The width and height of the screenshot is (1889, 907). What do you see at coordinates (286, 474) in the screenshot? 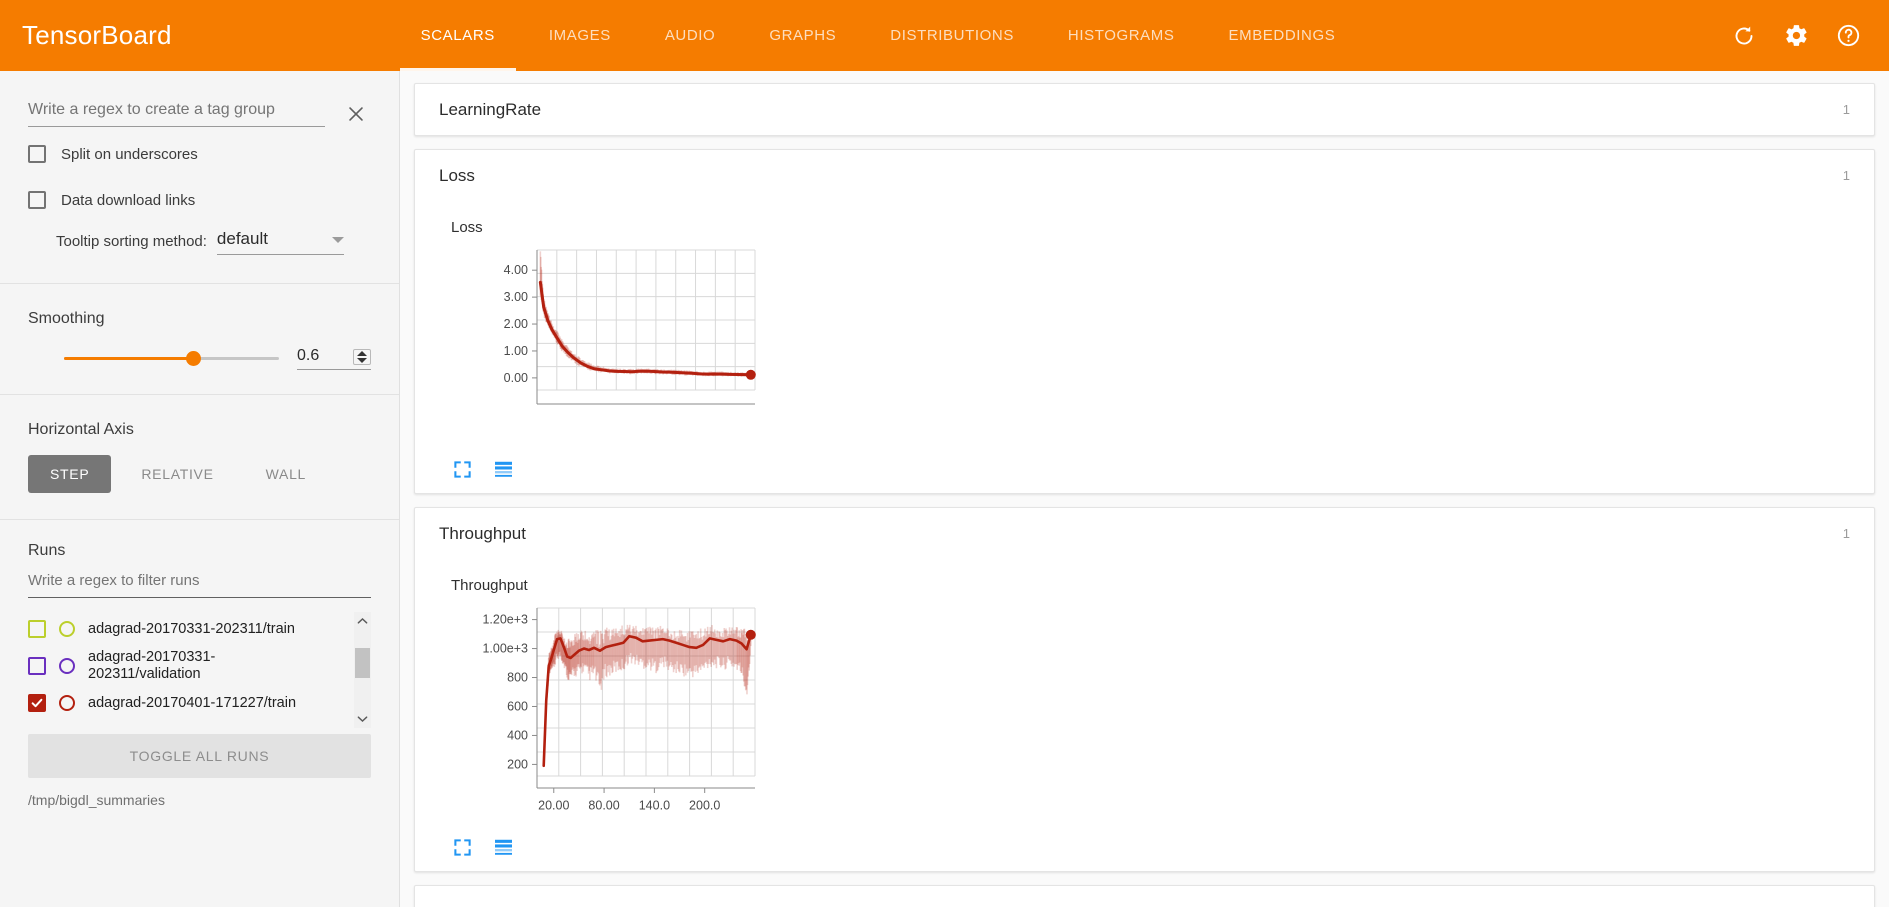
I see `axis-mode-wall: WALL` at bounding box center [286, 474].